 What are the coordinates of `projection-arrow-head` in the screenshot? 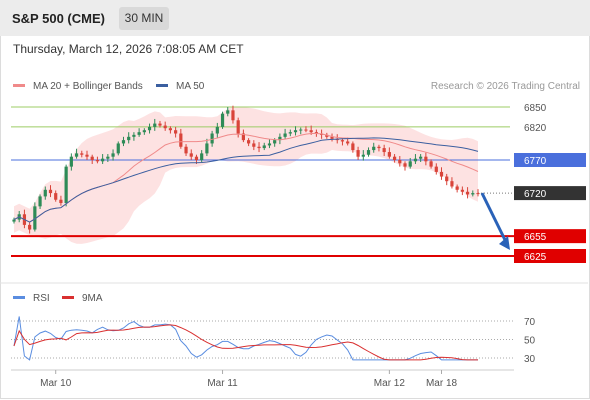 It's located at (504, 243).